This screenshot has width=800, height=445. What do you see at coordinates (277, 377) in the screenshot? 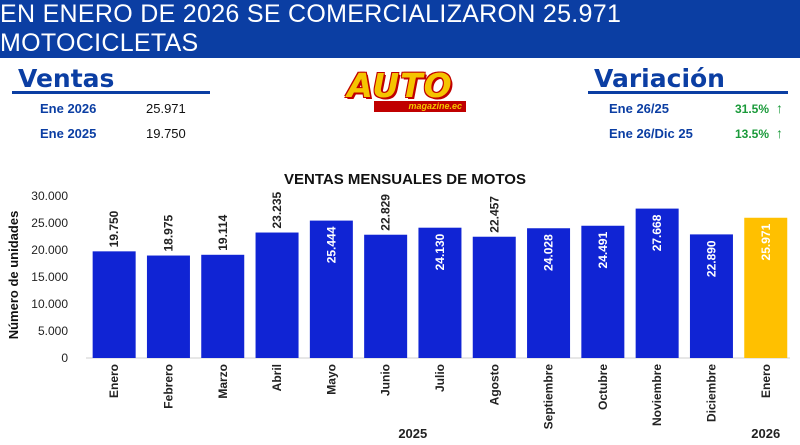
I see `x-tick-label: Abril` at bounding box center [277, 377].